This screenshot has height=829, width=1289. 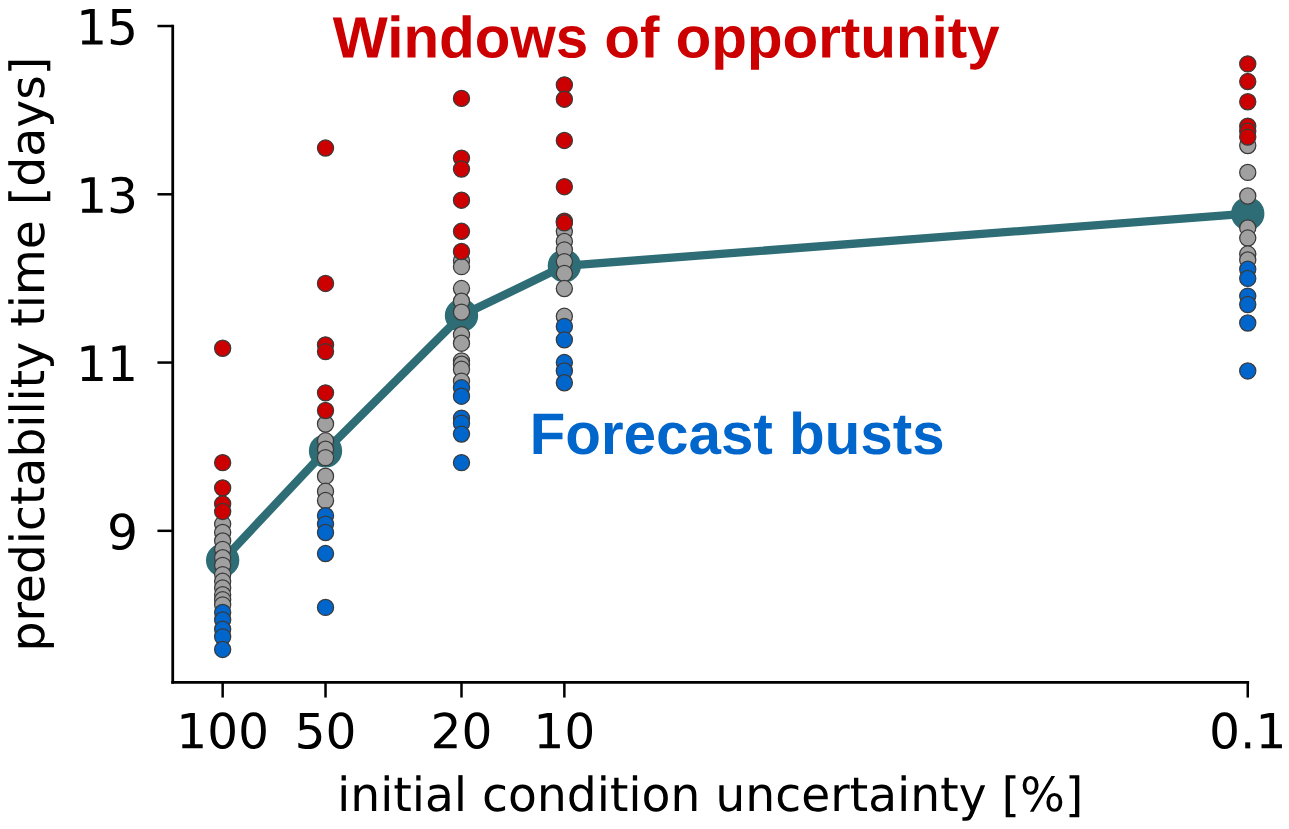 I want to click on y-tick-label: 9, so click(x=122, y=531).